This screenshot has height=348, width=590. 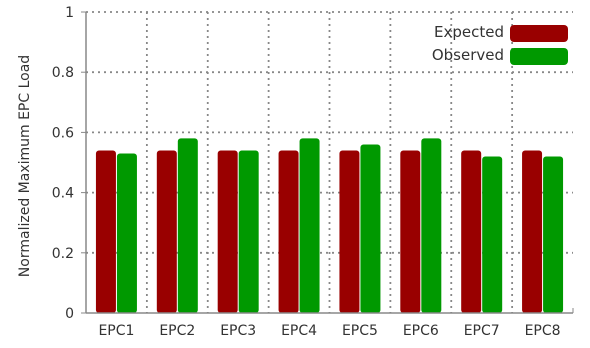 I want to click on bar-expected-epc8, so click(x=532, y=231).